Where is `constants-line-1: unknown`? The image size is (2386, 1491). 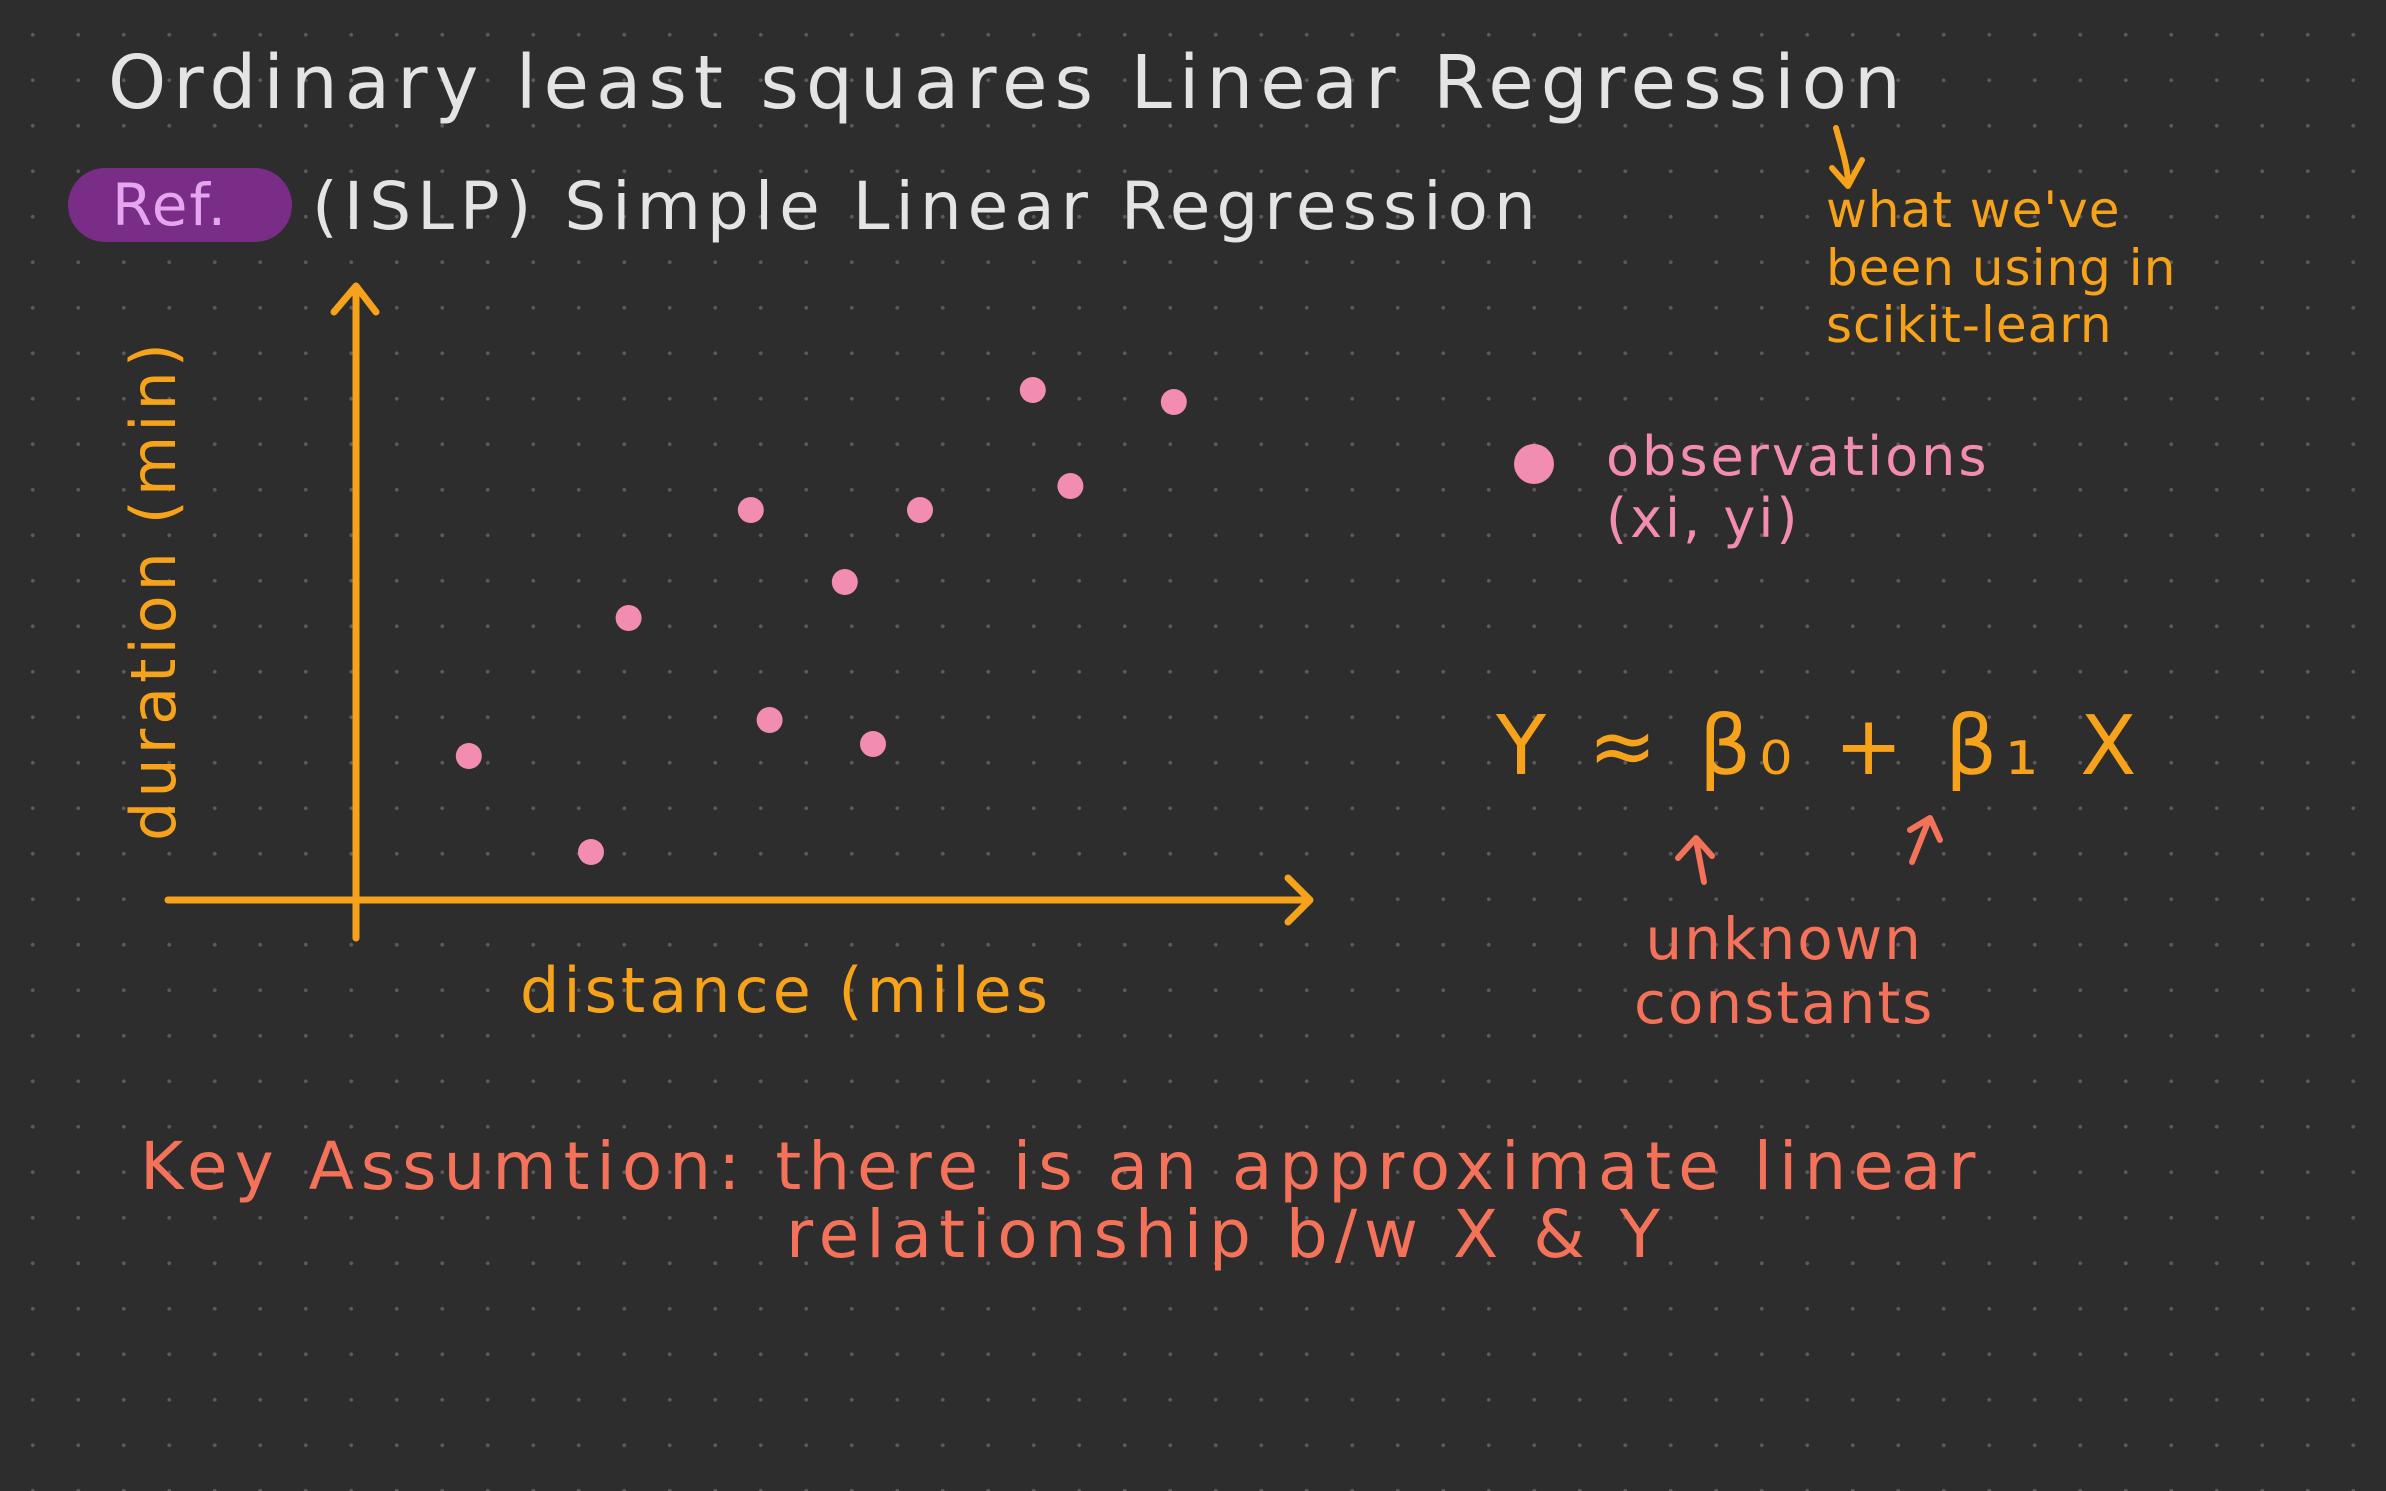 constants-line-1: unknown is located at coordinates (1784, 939).